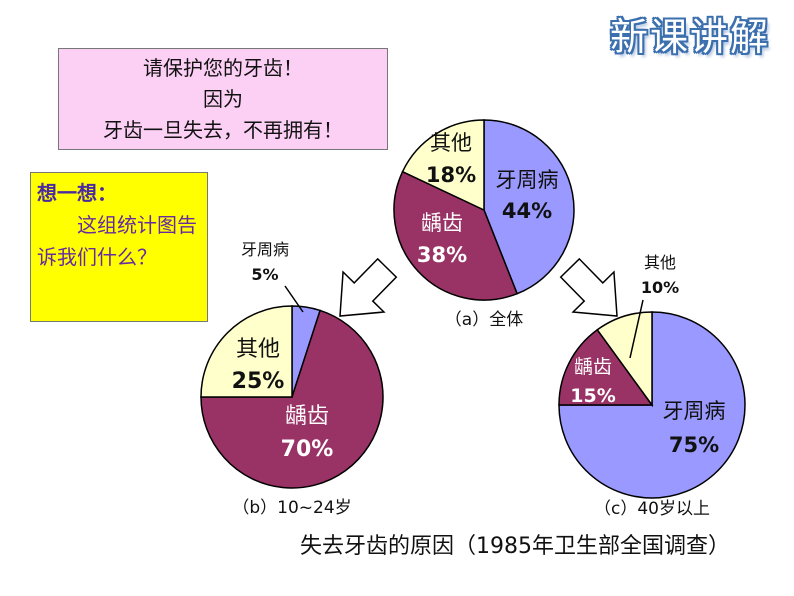 Image resolution: width=794 pixels, height=596 pixels. What do you see at coordinates (264, 274) in the screenshot?
I see `slice-value-label: 5%` at bounding box center [264, 274].